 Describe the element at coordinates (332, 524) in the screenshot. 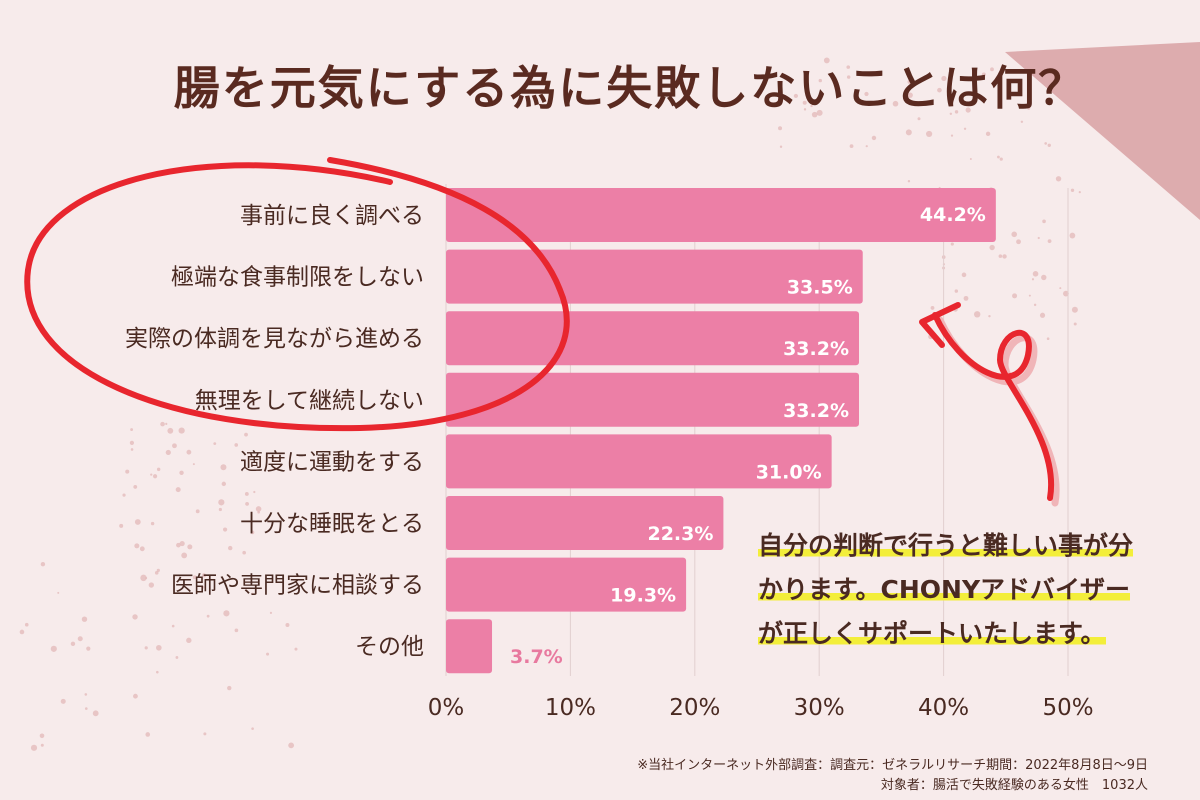

I see `category-label: 十分な睡眠をとる` at that location.